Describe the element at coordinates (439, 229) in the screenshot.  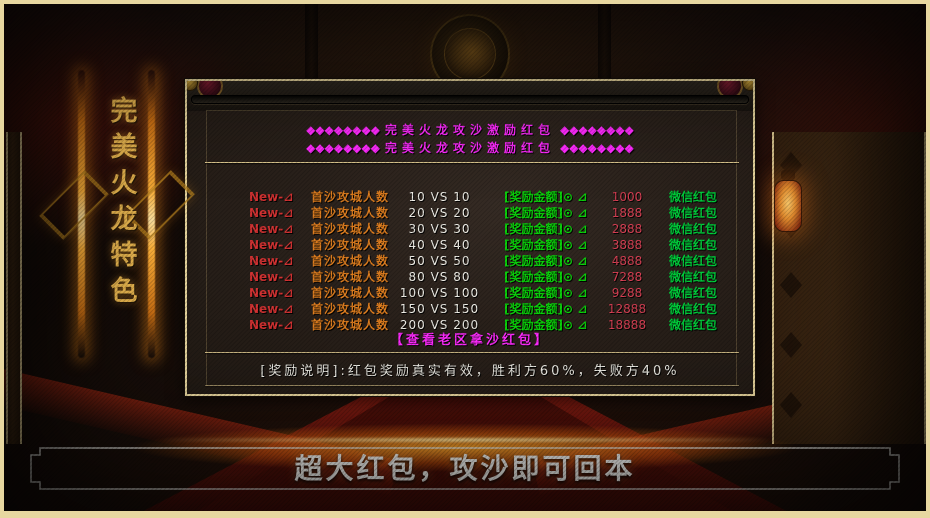
I see `row-vs-value: 30 VS 30` at that location.